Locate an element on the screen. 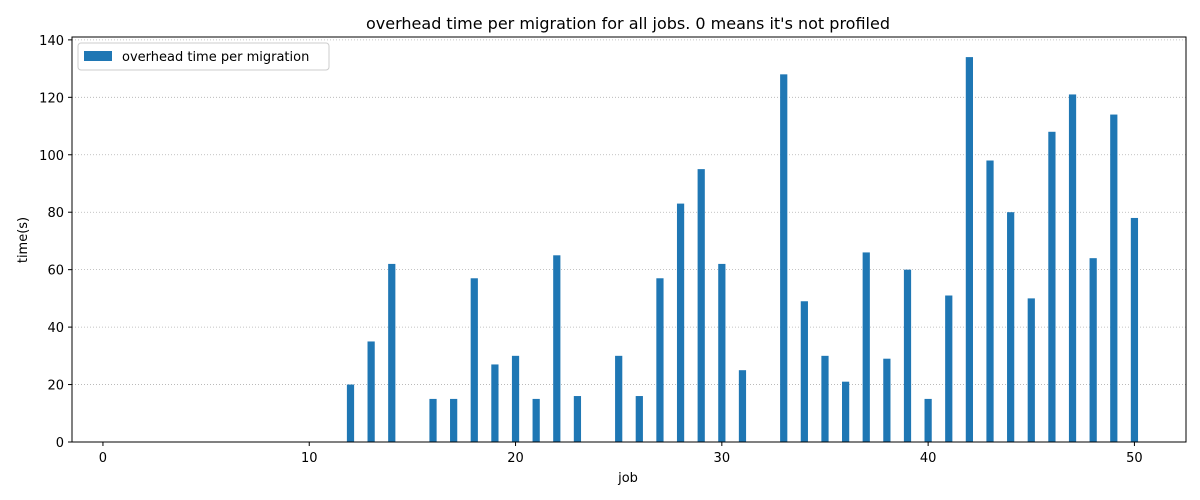 Image resolution: width=1200 pixels, height=500 pixels. y-tick-label: 140 is located at coordinates (51, 41).